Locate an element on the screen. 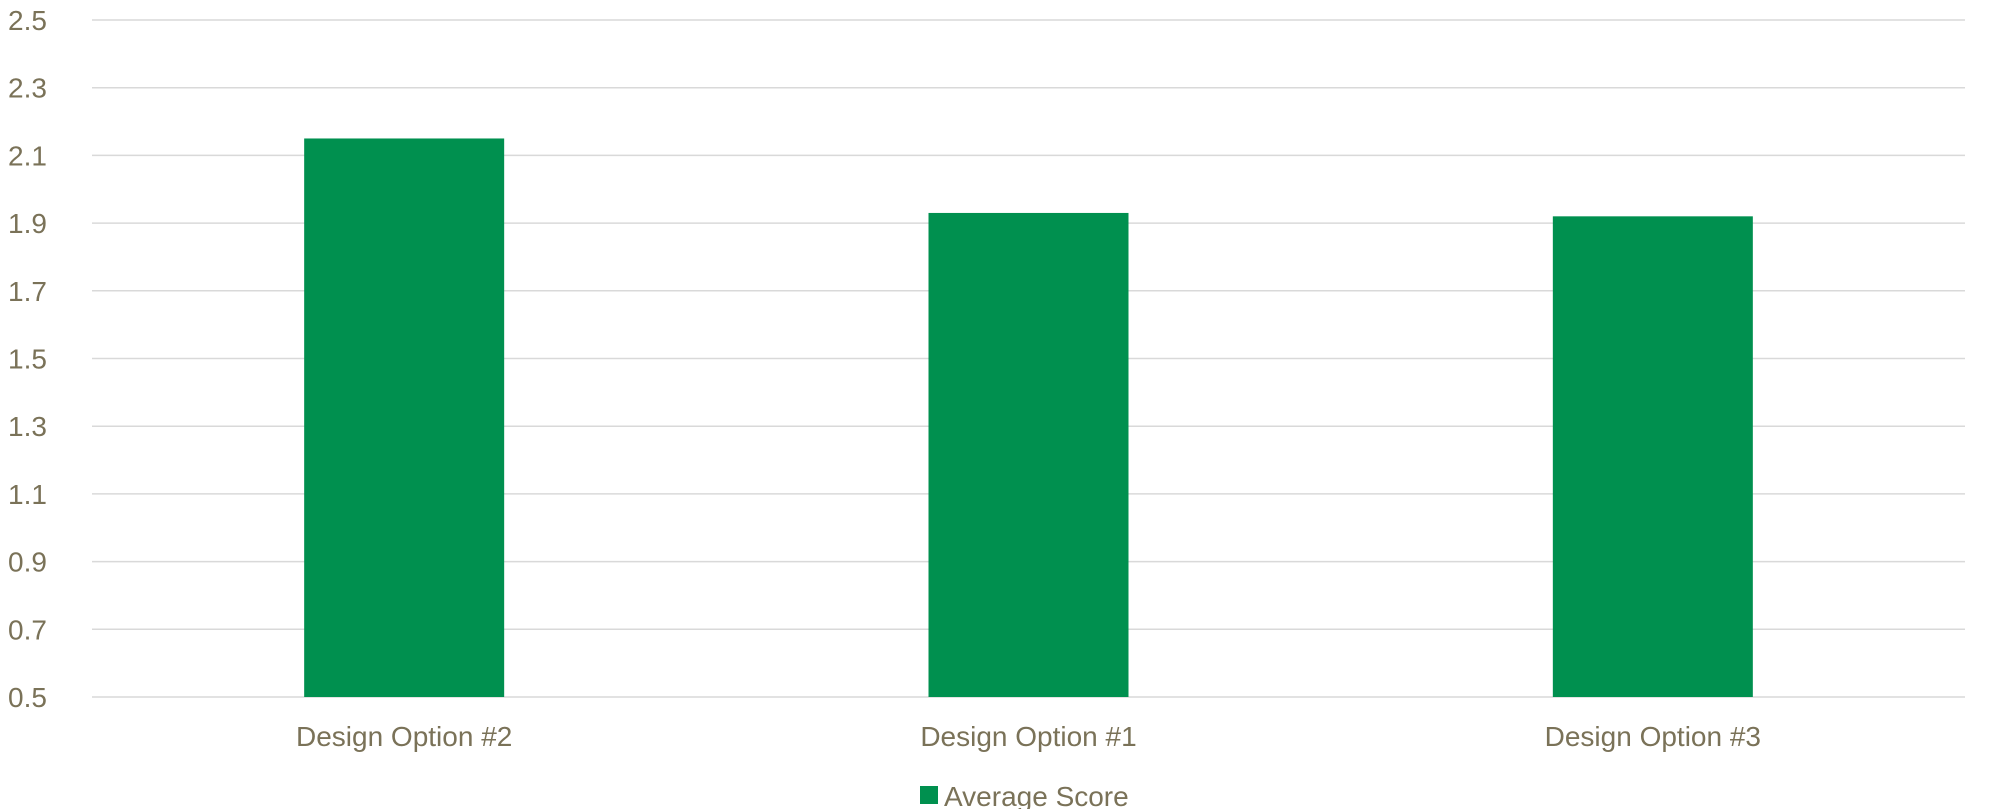 The image size is (2000, 809). x-category-label: Design Option #1 is located at coordinates (1028, 736).